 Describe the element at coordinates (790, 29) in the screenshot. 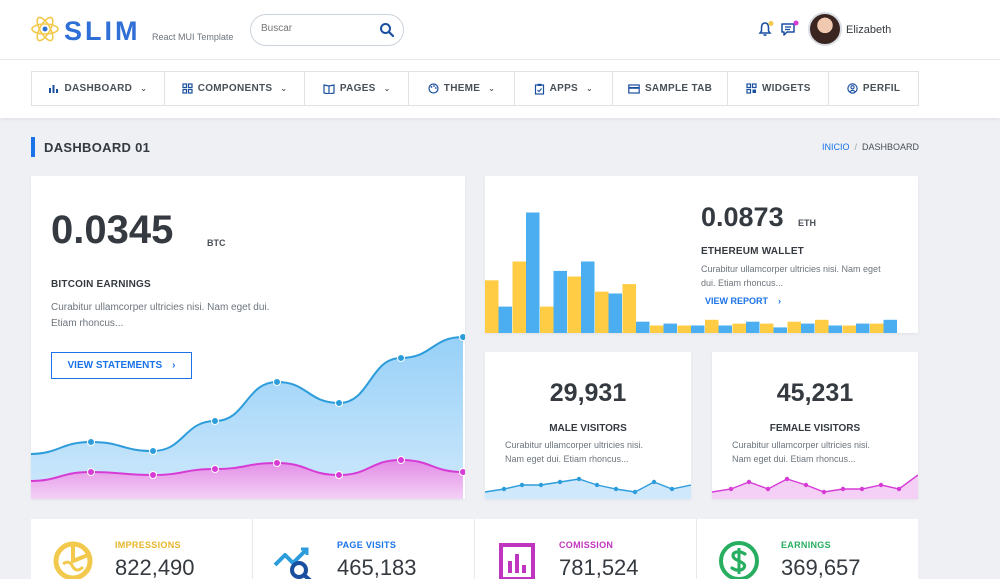

I see `chat-icon` at that location.